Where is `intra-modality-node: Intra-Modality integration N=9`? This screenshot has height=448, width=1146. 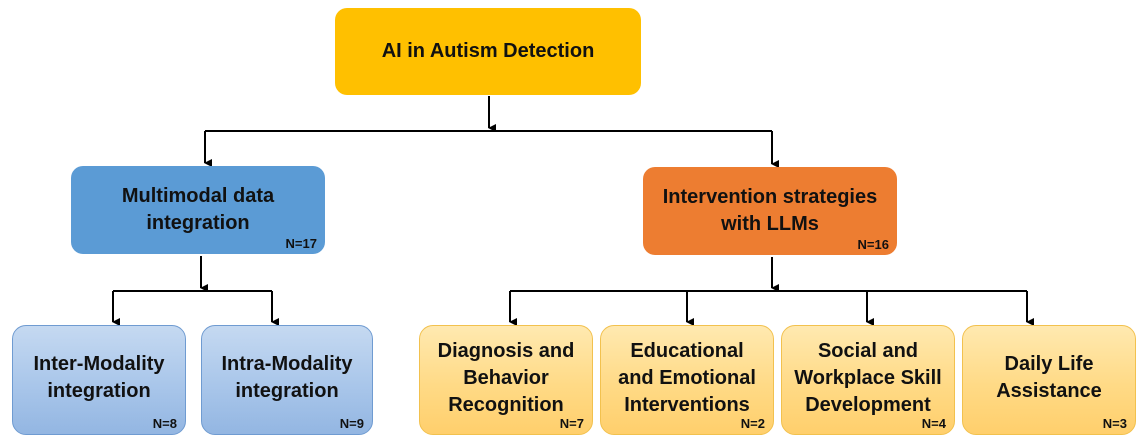
intra-modality-node: Intra-Modality integration N=9 is located at coordinates (287, 380).